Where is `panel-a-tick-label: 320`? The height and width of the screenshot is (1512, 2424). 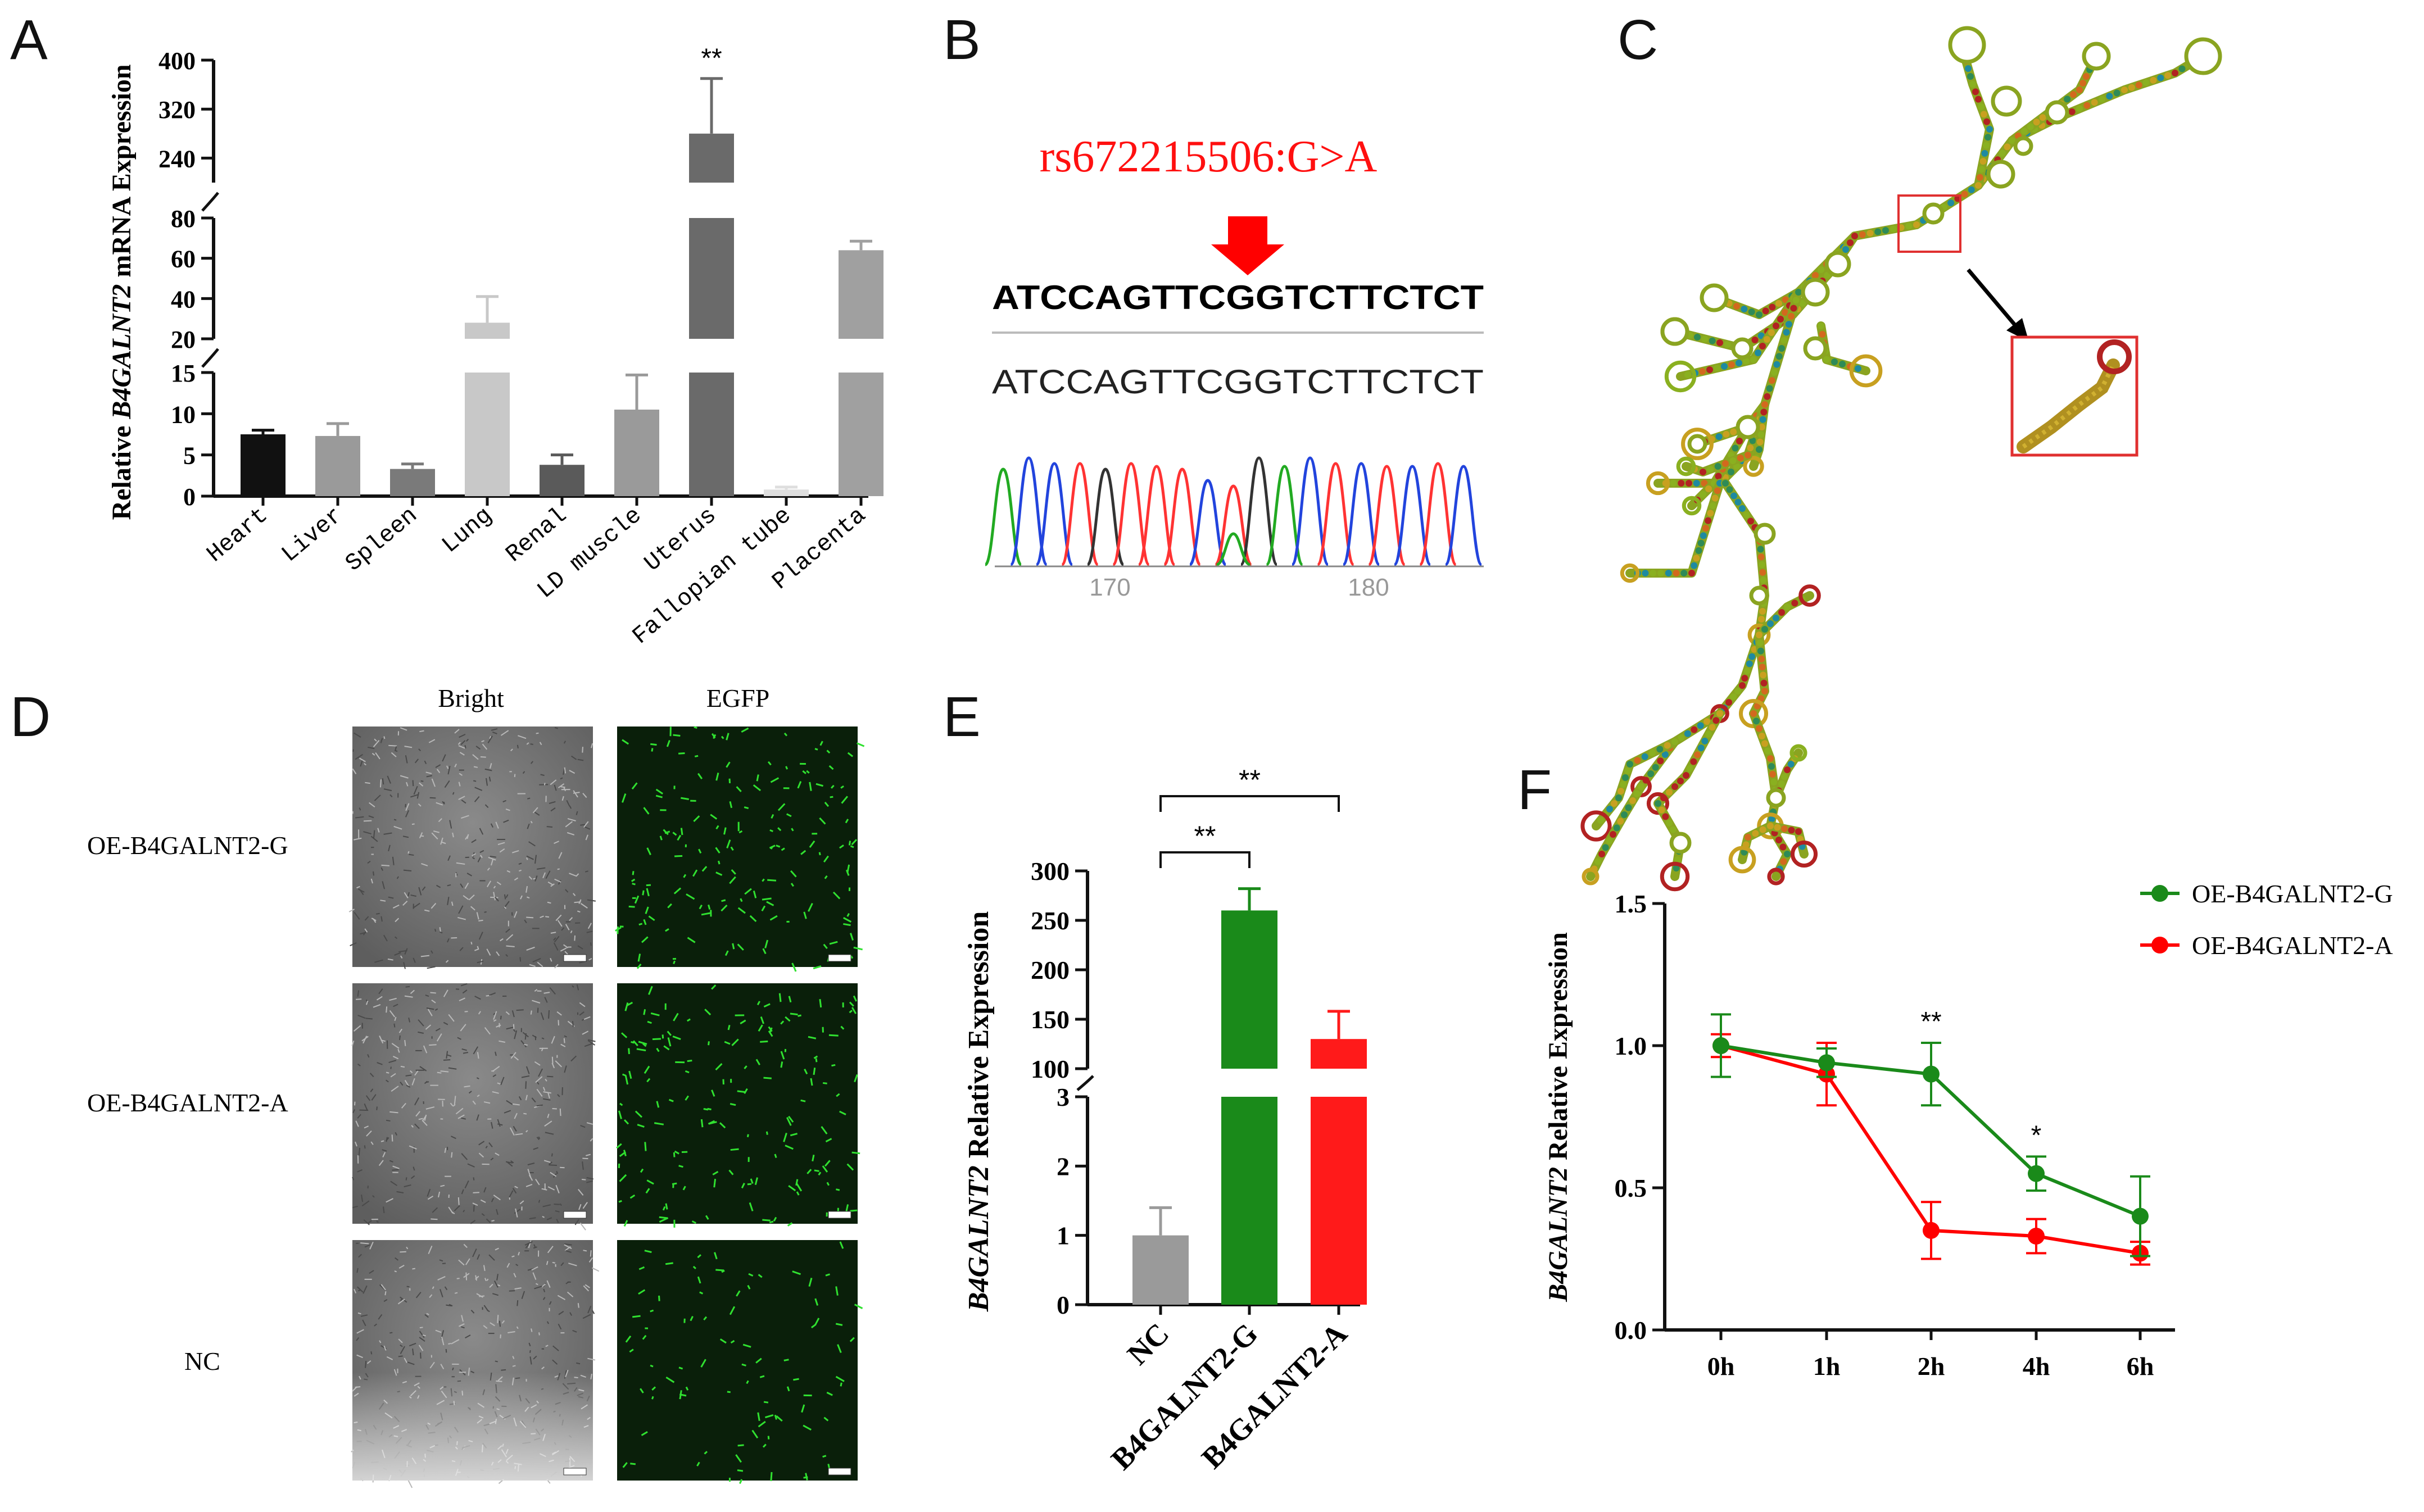
panel-a-tick-label: 320 is located at coordinates (177, 110).